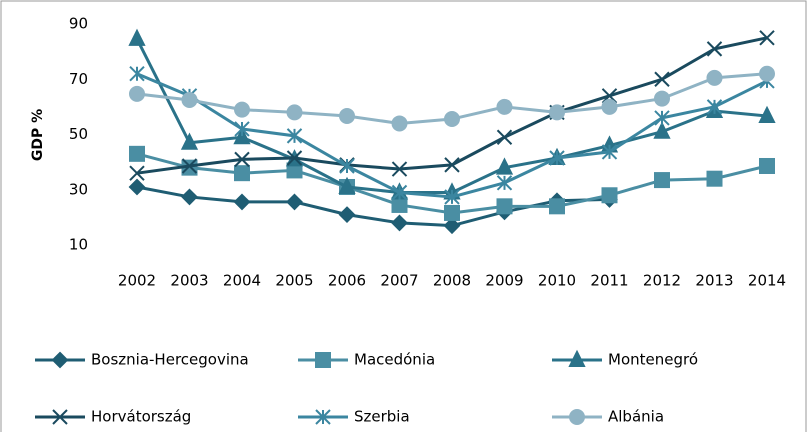  I want to click on legend-label: Szerbia, so click(382, 417).